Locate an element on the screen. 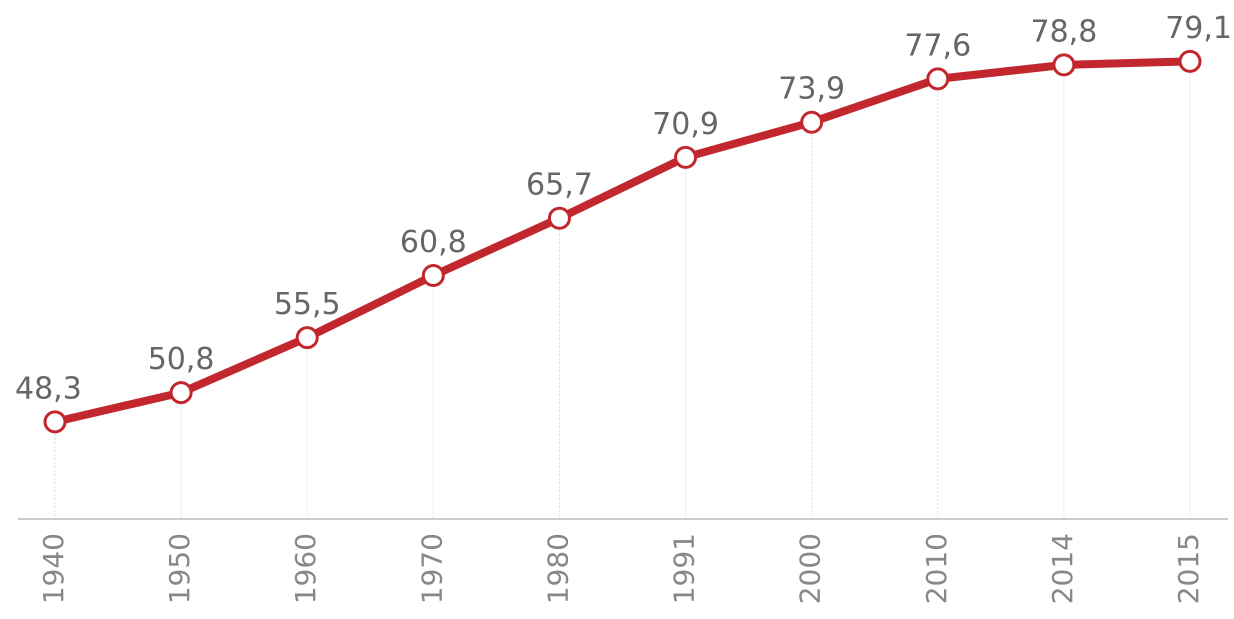  data-label: 65,7 is located at coordinates (559, 185).